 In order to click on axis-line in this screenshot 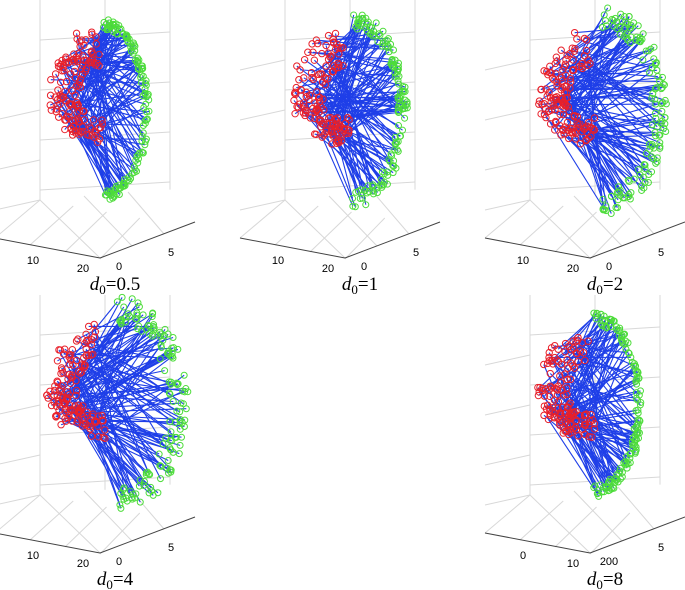, I will do `click(50, 543)`.